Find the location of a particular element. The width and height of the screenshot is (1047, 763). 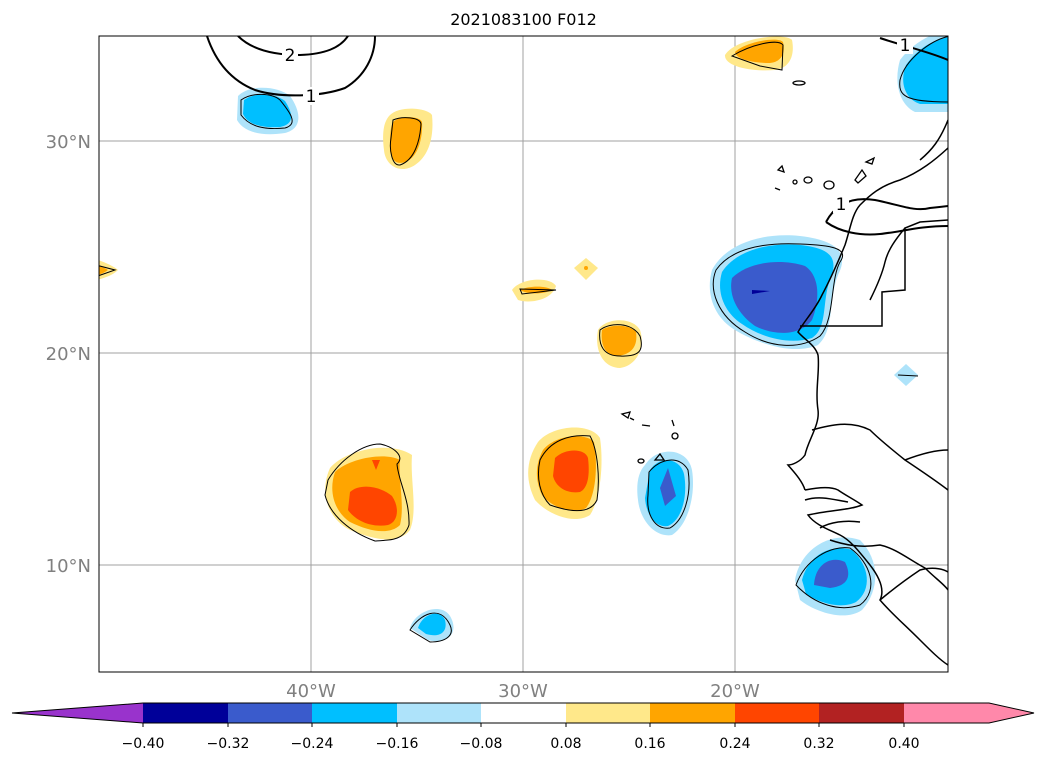

colorbar-tick-label: 0.40 is located at coordinates (903, 744).